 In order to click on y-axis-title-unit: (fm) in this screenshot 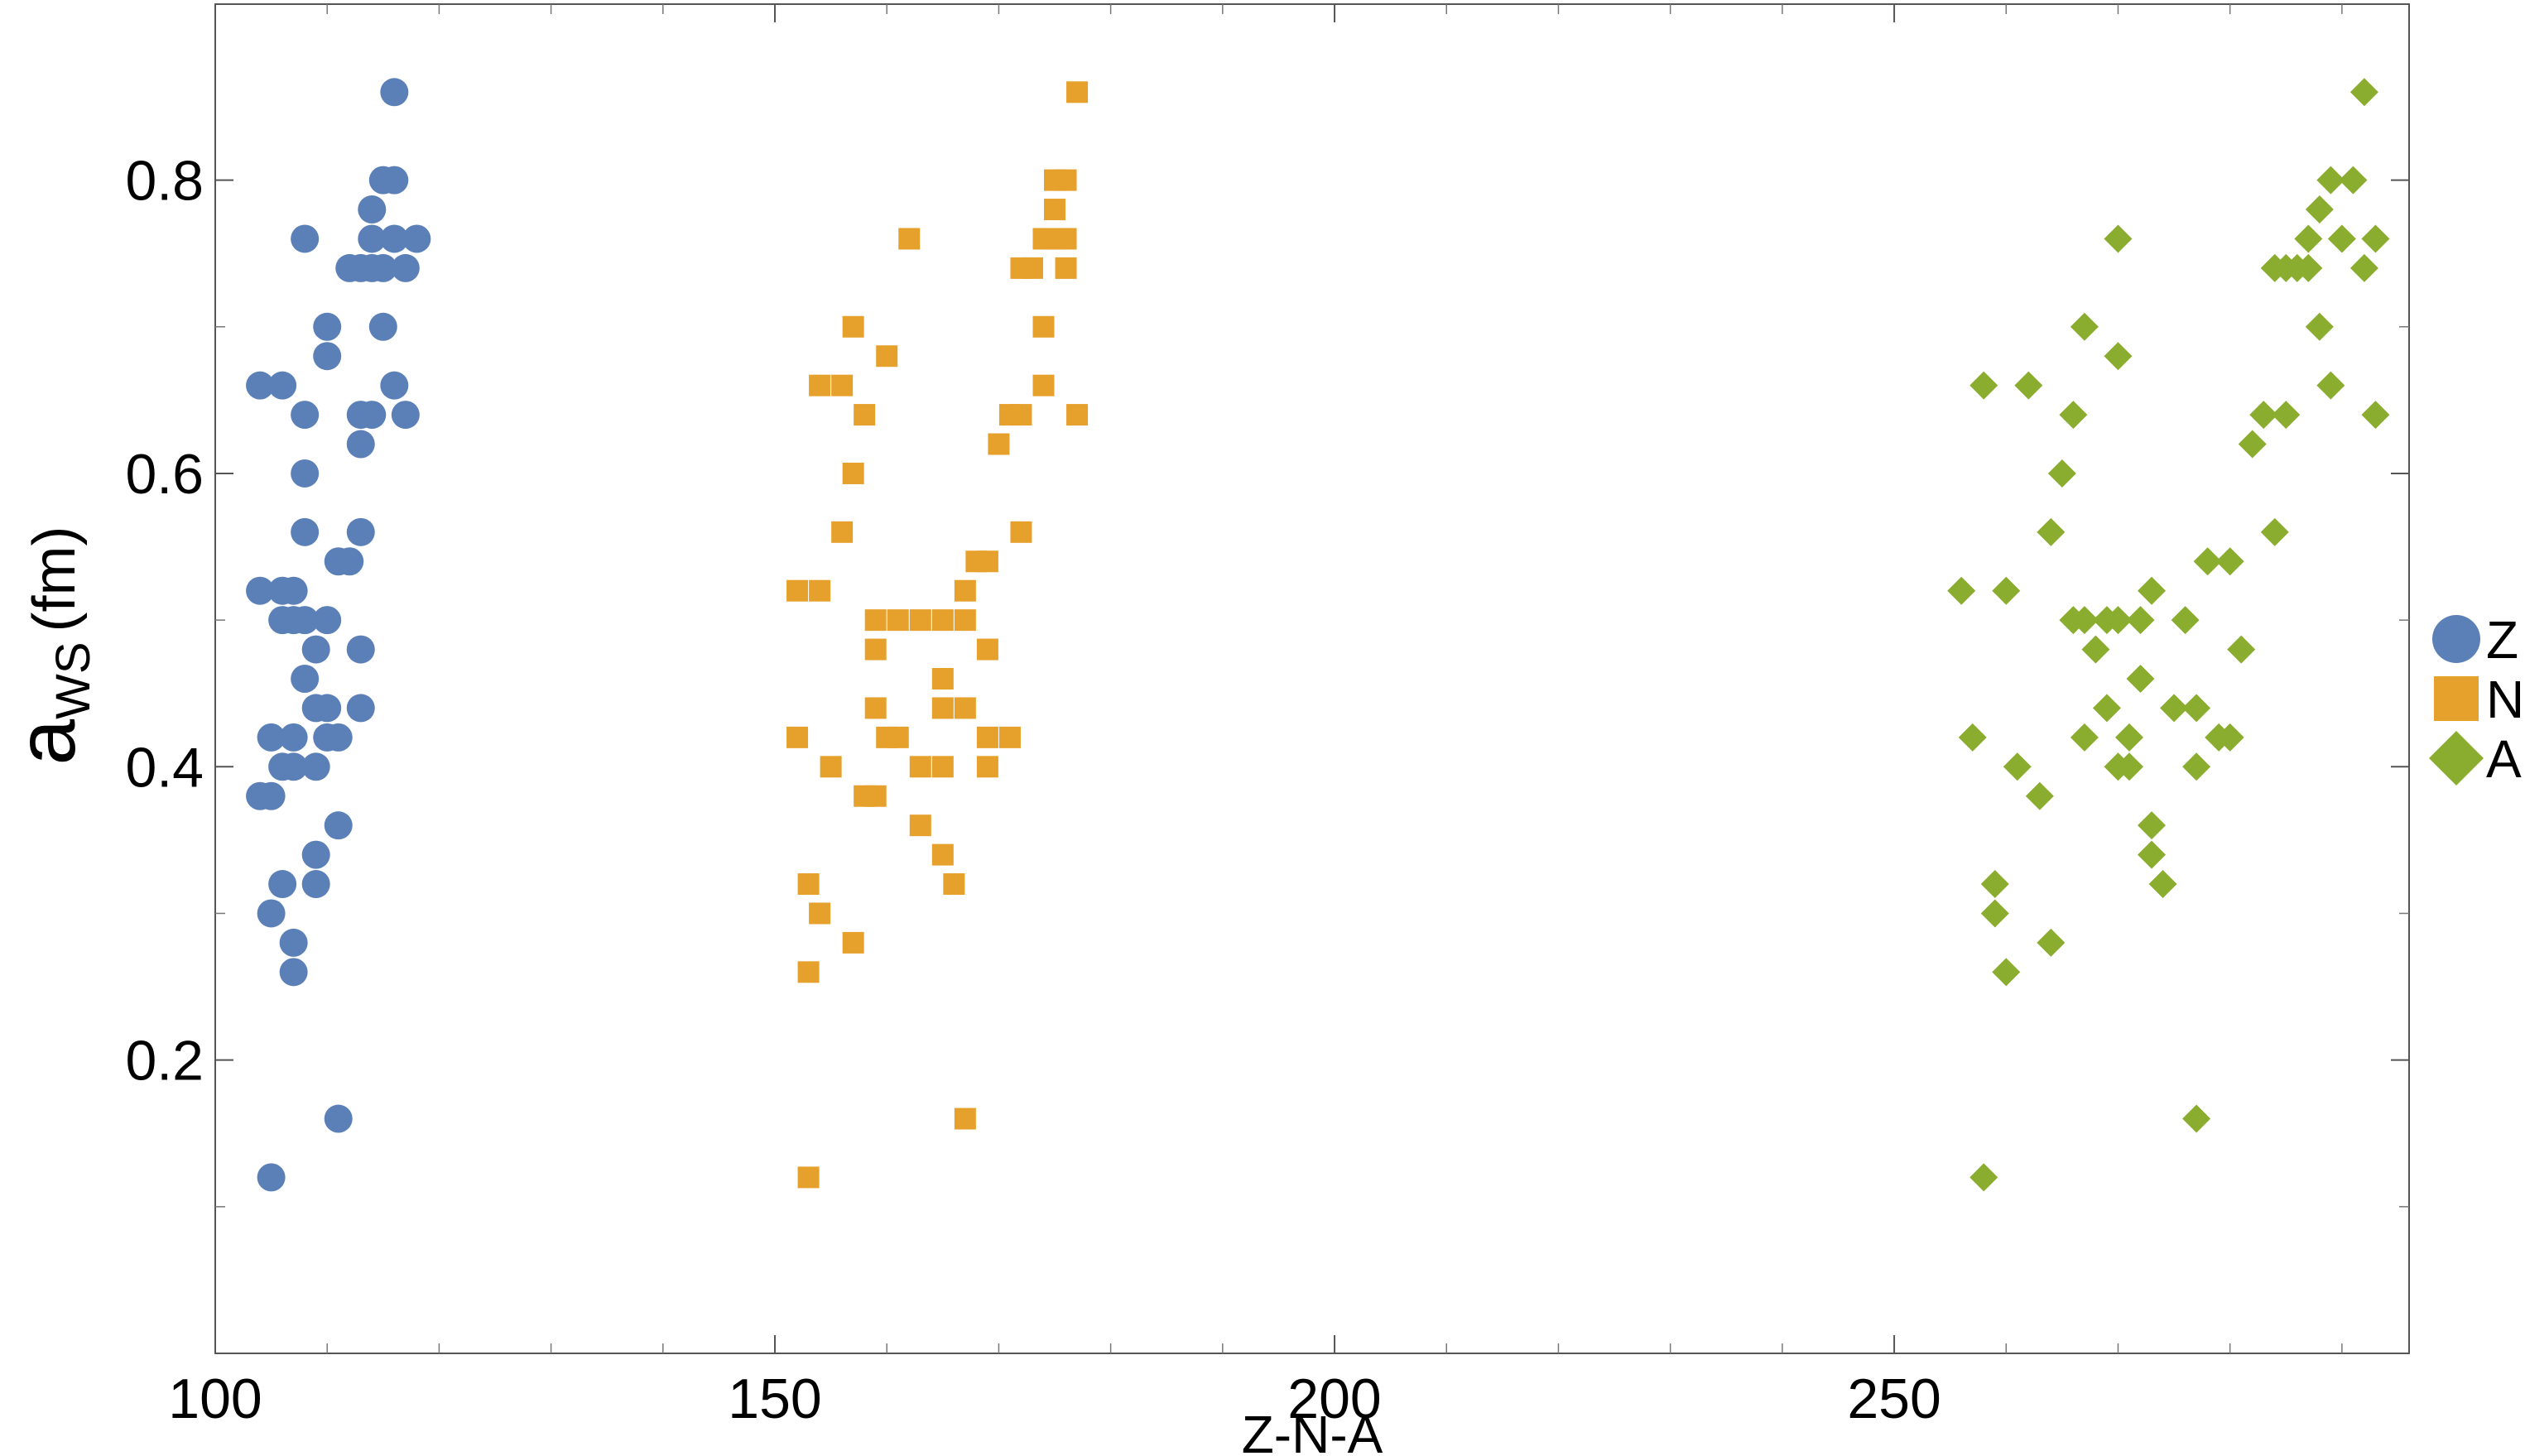, I will do `click(55, 579)`.